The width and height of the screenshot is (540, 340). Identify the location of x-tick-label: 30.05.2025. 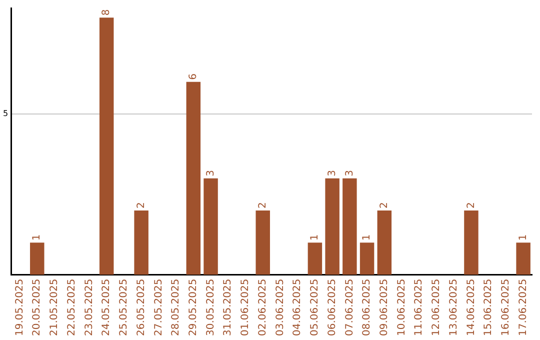
(210, 307).